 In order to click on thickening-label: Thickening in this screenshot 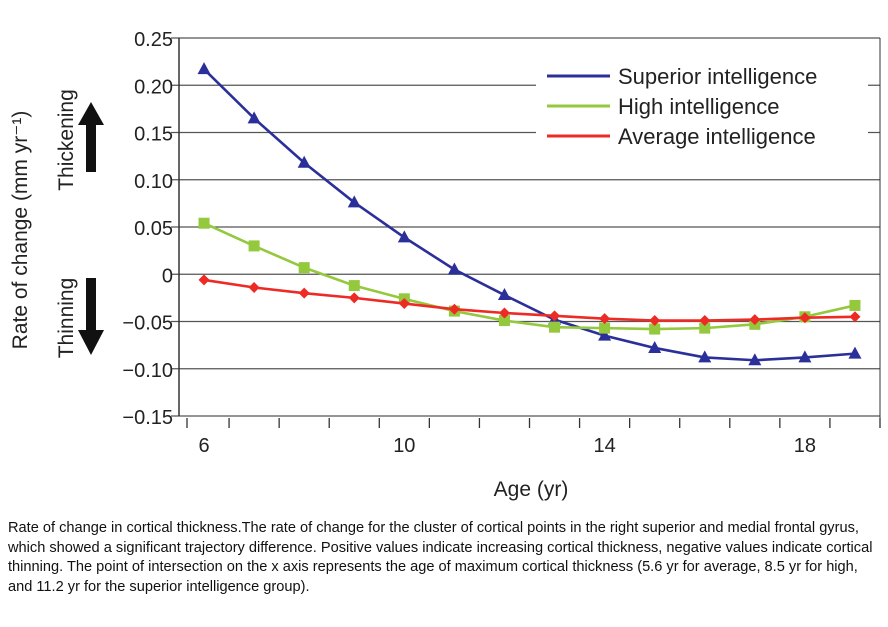, I will do `click(66, 140)`.